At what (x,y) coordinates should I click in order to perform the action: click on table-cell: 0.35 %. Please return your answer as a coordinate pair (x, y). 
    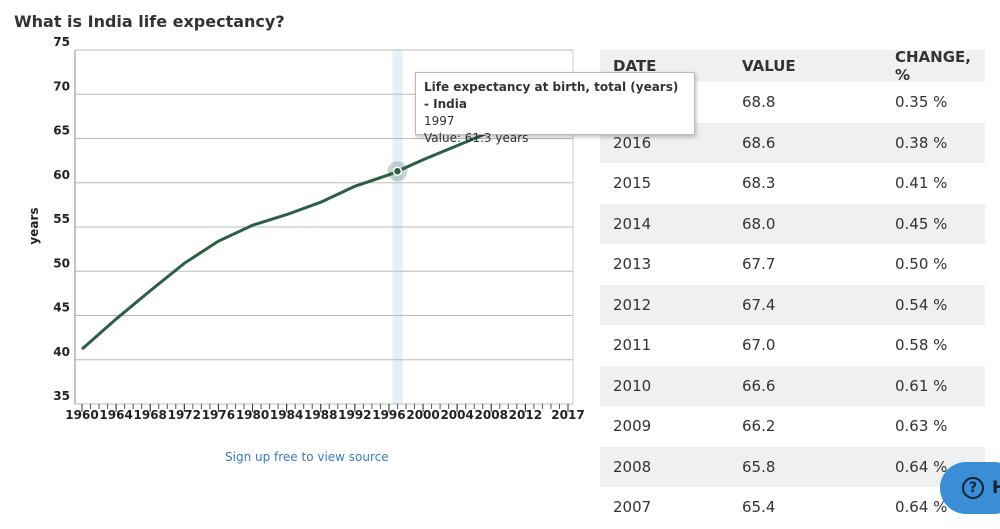
    Looking at the image, I should click on (921, 102).